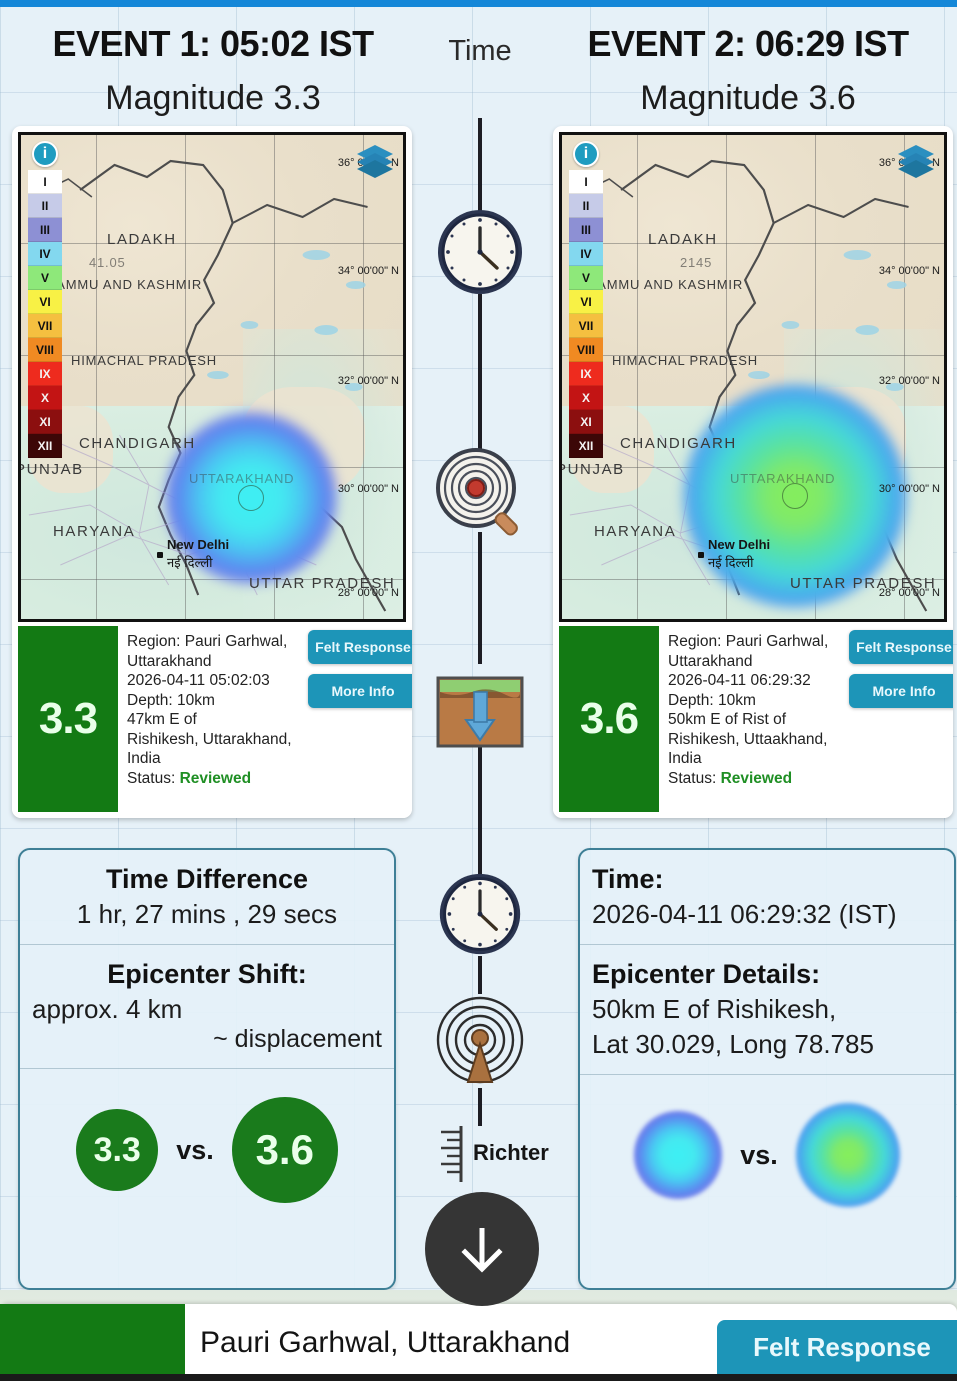 The height and width of the screenshot is (1381, 957). I want to click on time-difference-section: Time Difference 1 hr, 27 mins , 29 secs, so click(207, 897).